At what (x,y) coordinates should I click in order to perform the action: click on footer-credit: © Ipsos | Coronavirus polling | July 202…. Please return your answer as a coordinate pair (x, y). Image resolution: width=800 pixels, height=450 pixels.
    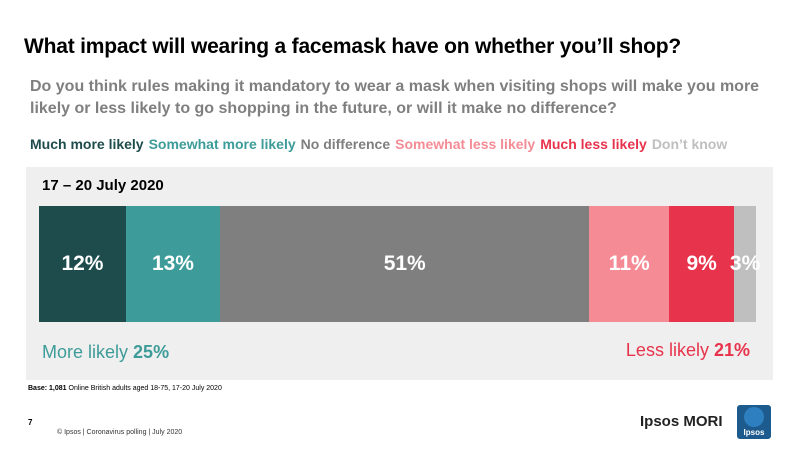
    Looking at the image, I should click on (120, 432).